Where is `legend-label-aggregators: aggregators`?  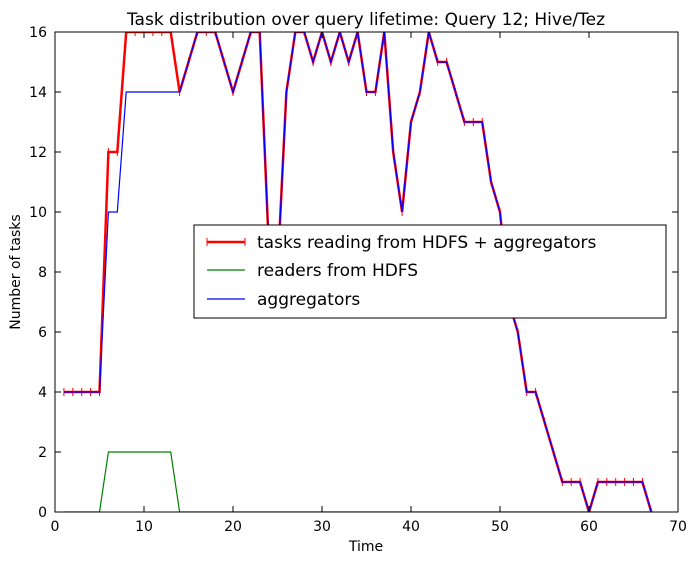
legend-label-aggregators: aggregators is located at coordinates (308, 300).